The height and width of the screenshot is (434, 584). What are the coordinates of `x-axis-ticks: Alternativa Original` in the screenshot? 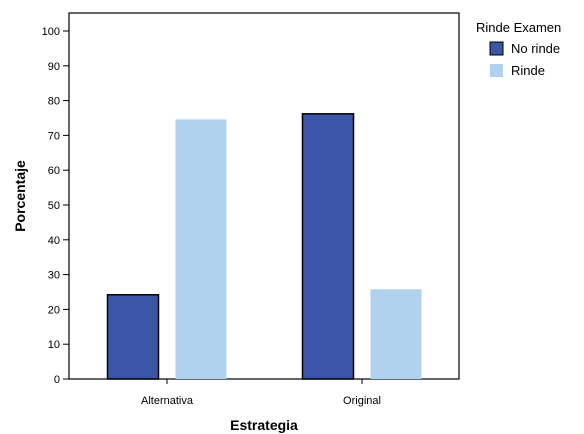 It's located at (261, 393).